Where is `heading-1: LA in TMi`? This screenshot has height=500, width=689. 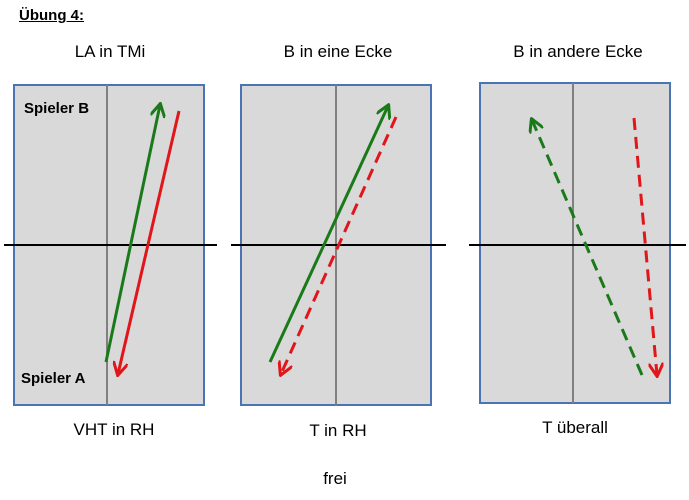 heading-1: LA in TMi is located at coordinates (110, 51).